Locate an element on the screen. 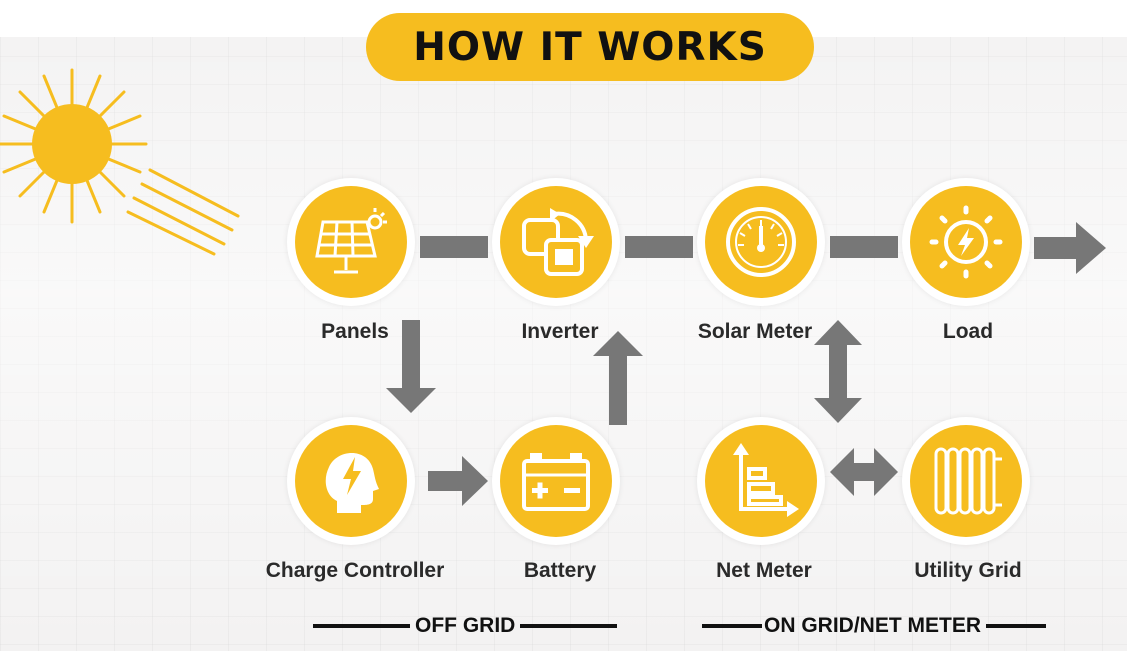  arrow-net-meter-utility-grid is located at coordinates (864, 472).